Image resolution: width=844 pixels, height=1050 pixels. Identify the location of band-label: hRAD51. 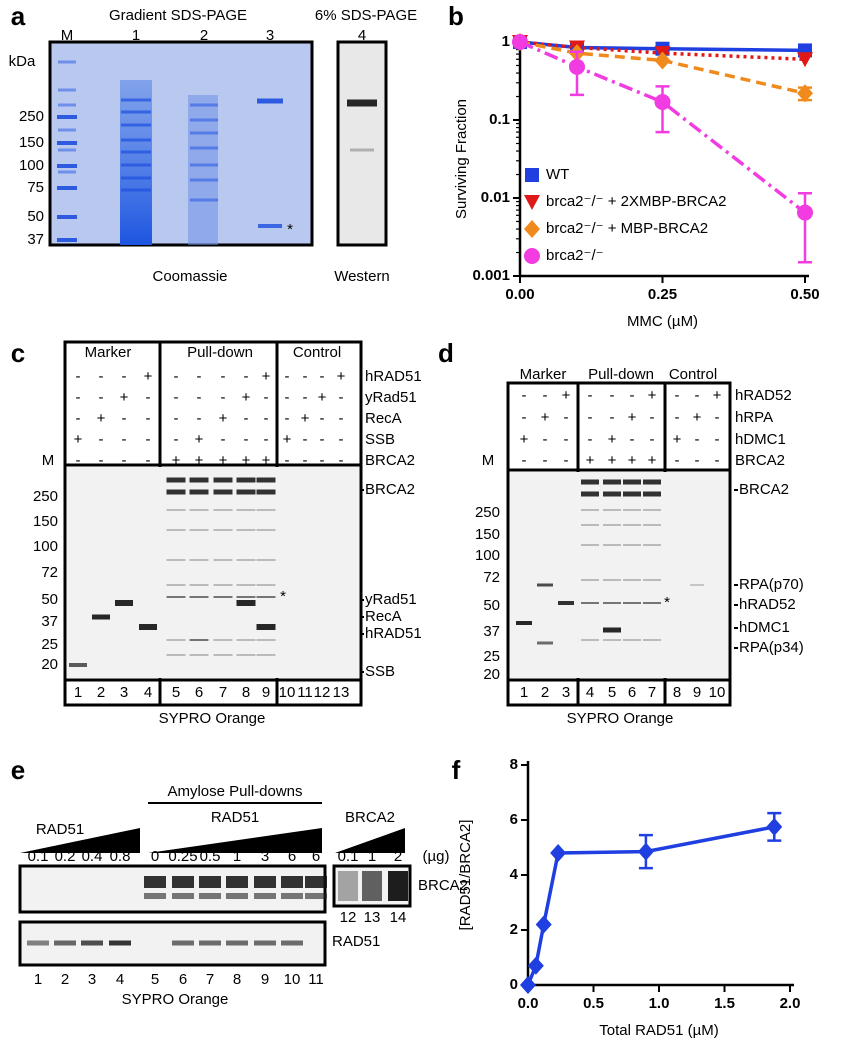
(393, 633).